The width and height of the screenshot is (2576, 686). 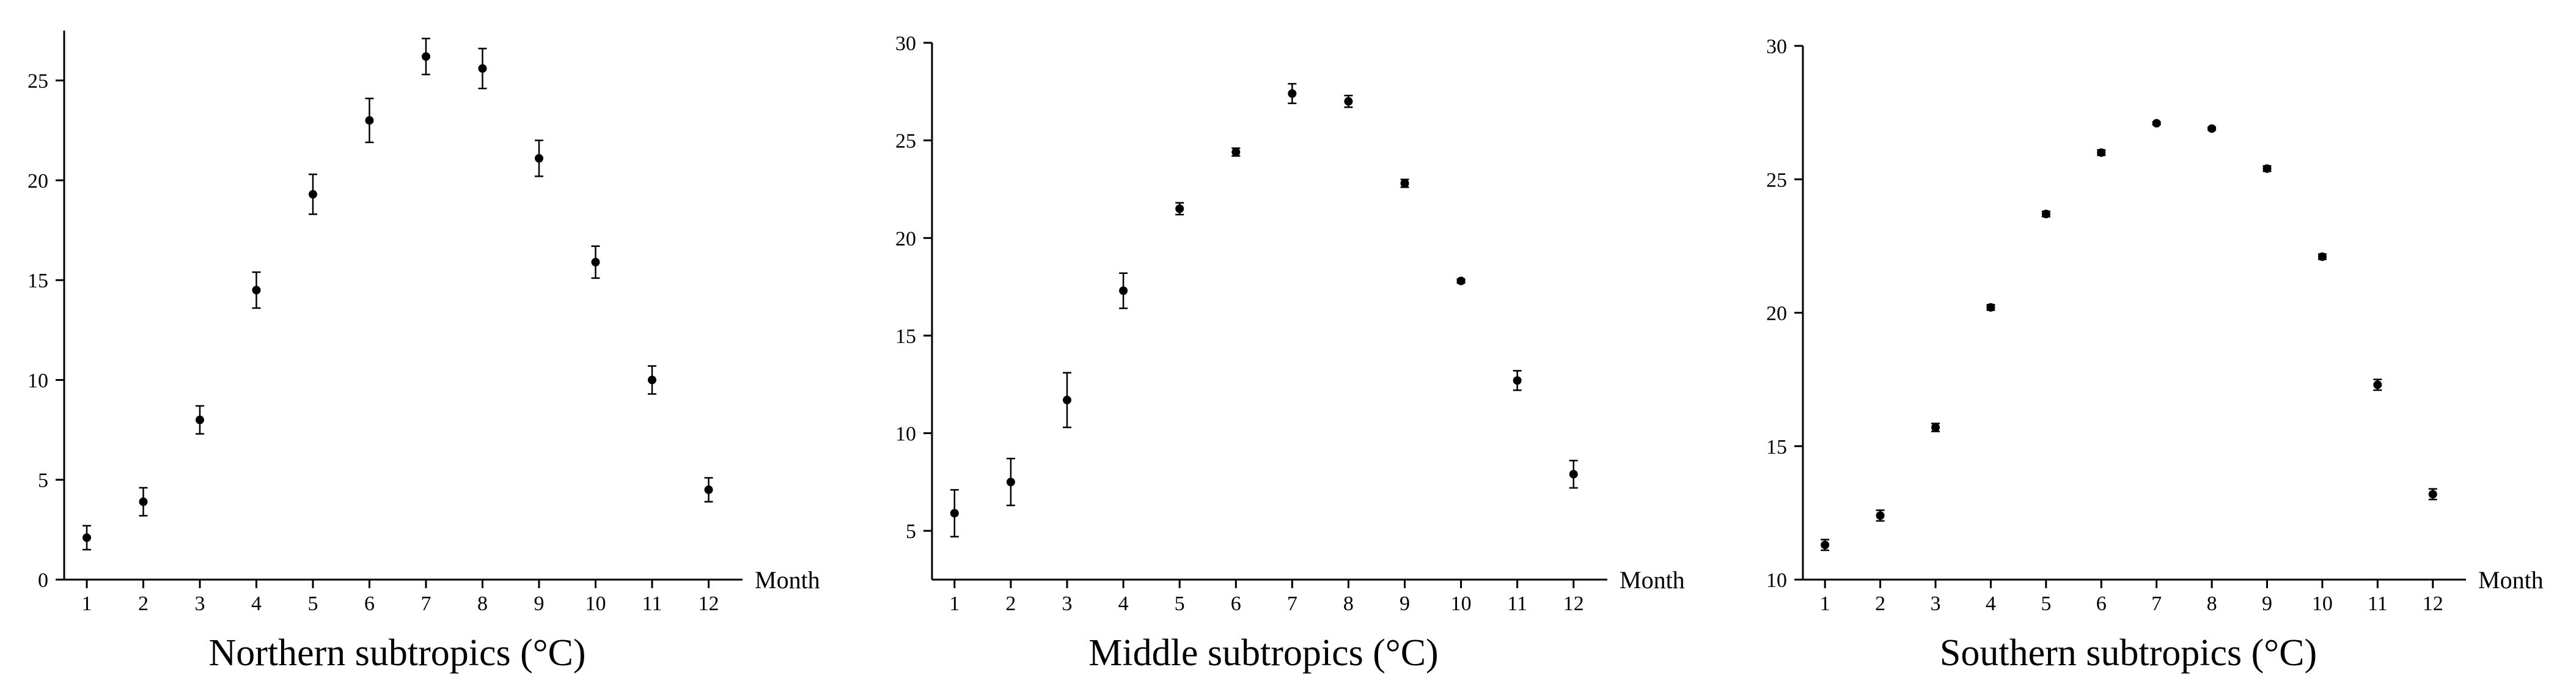 What do you see at coordinates (2128, 653) in the screenshot?
I see `chart-title: Southern subtropics (°C)` at bounding box center [2128, 653].